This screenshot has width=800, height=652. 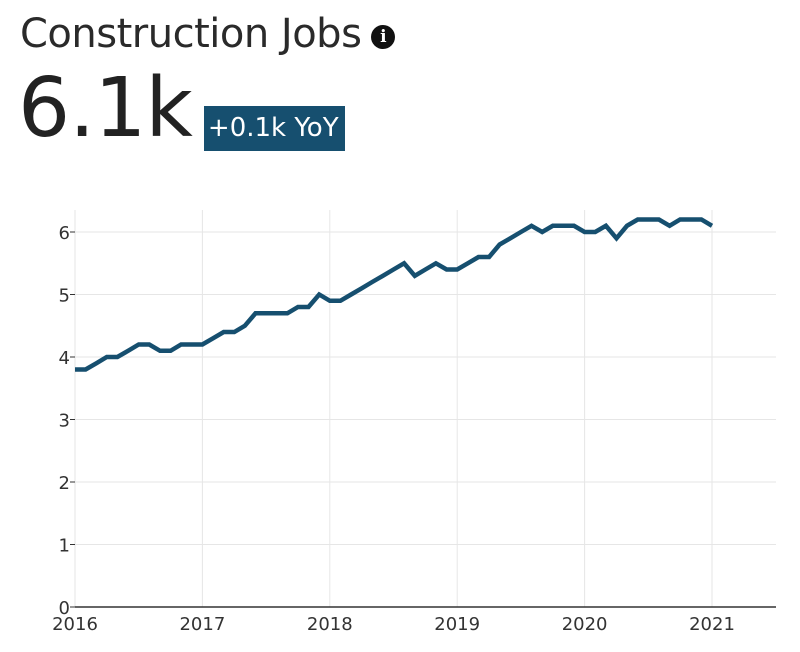 I want to click on metric-title-row: Construction Jobs i, so click(x=208, y=34).